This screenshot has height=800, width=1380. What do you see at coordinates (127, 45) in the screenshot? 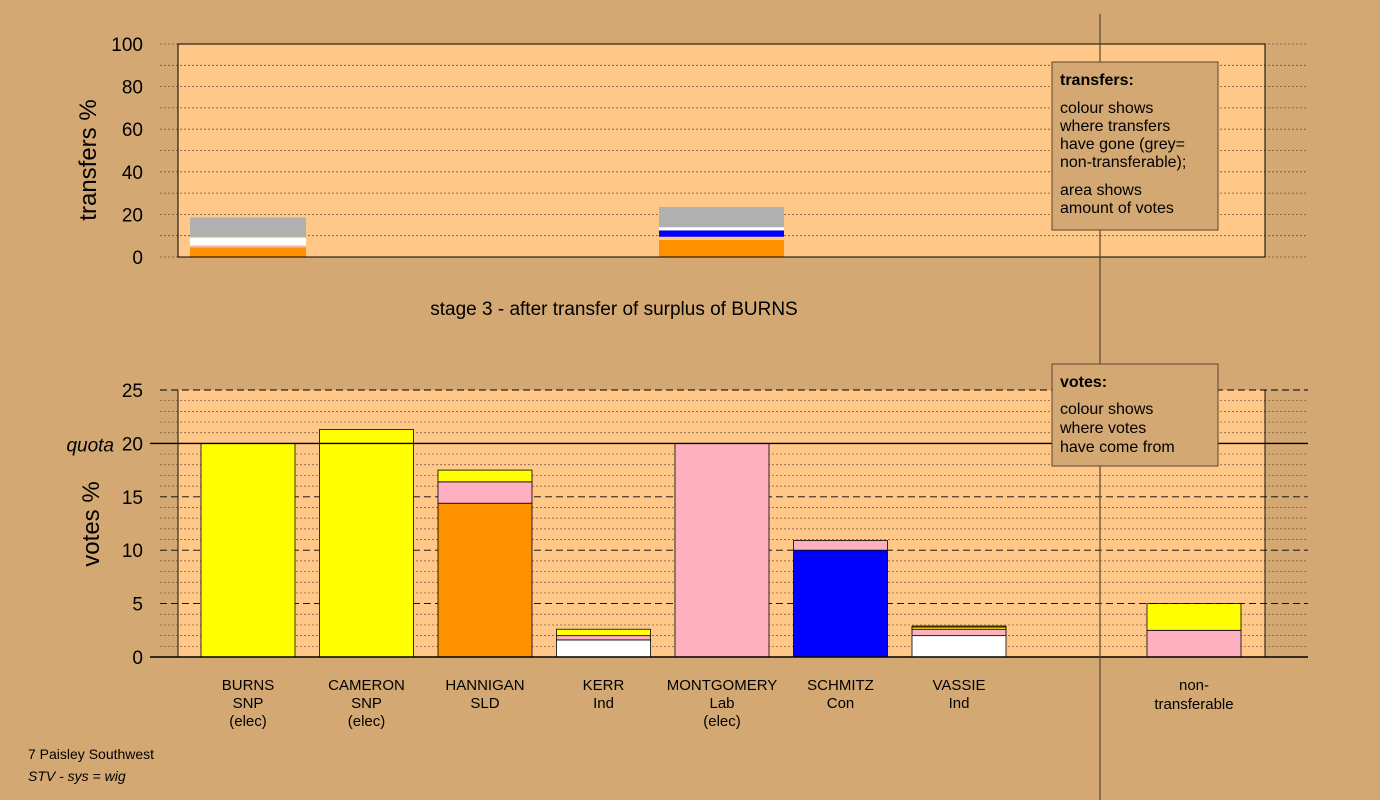
I see `transfers-y-tick-label: 100` at bounding box center [127, 45].